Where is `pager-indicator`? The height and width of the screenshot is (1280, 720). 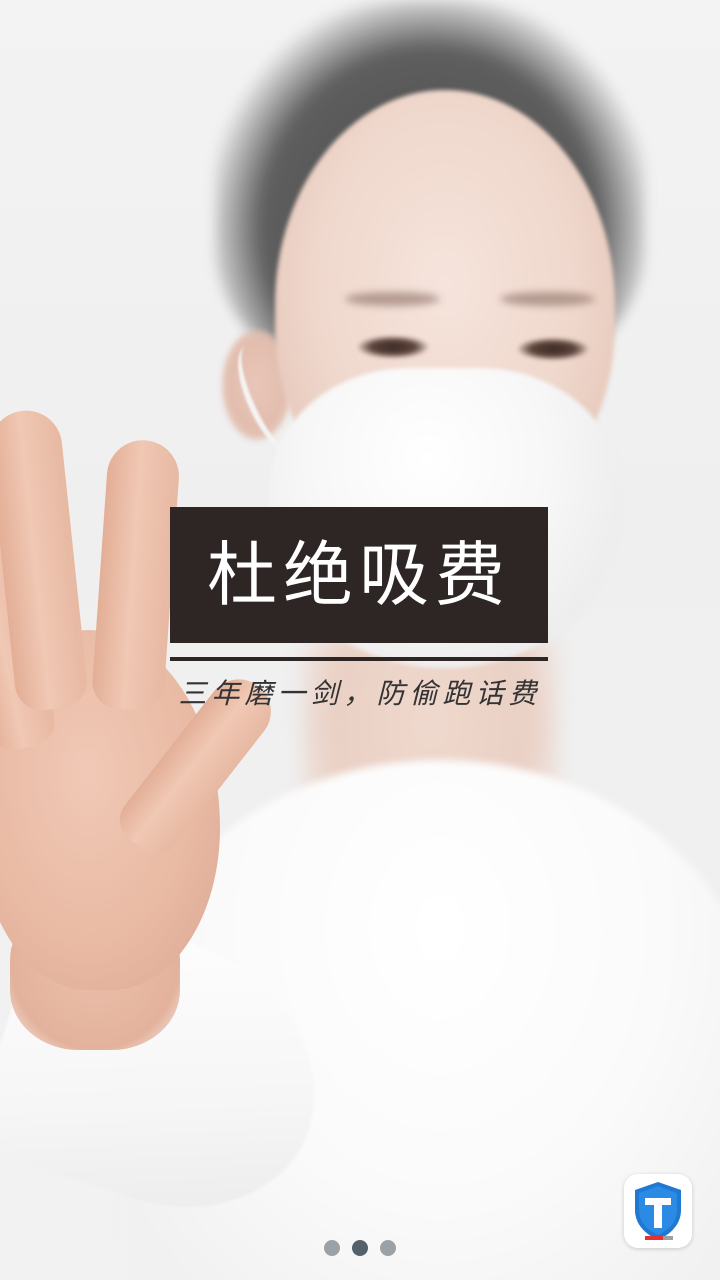 pager-indicator is located at coordinates (360, 1248).